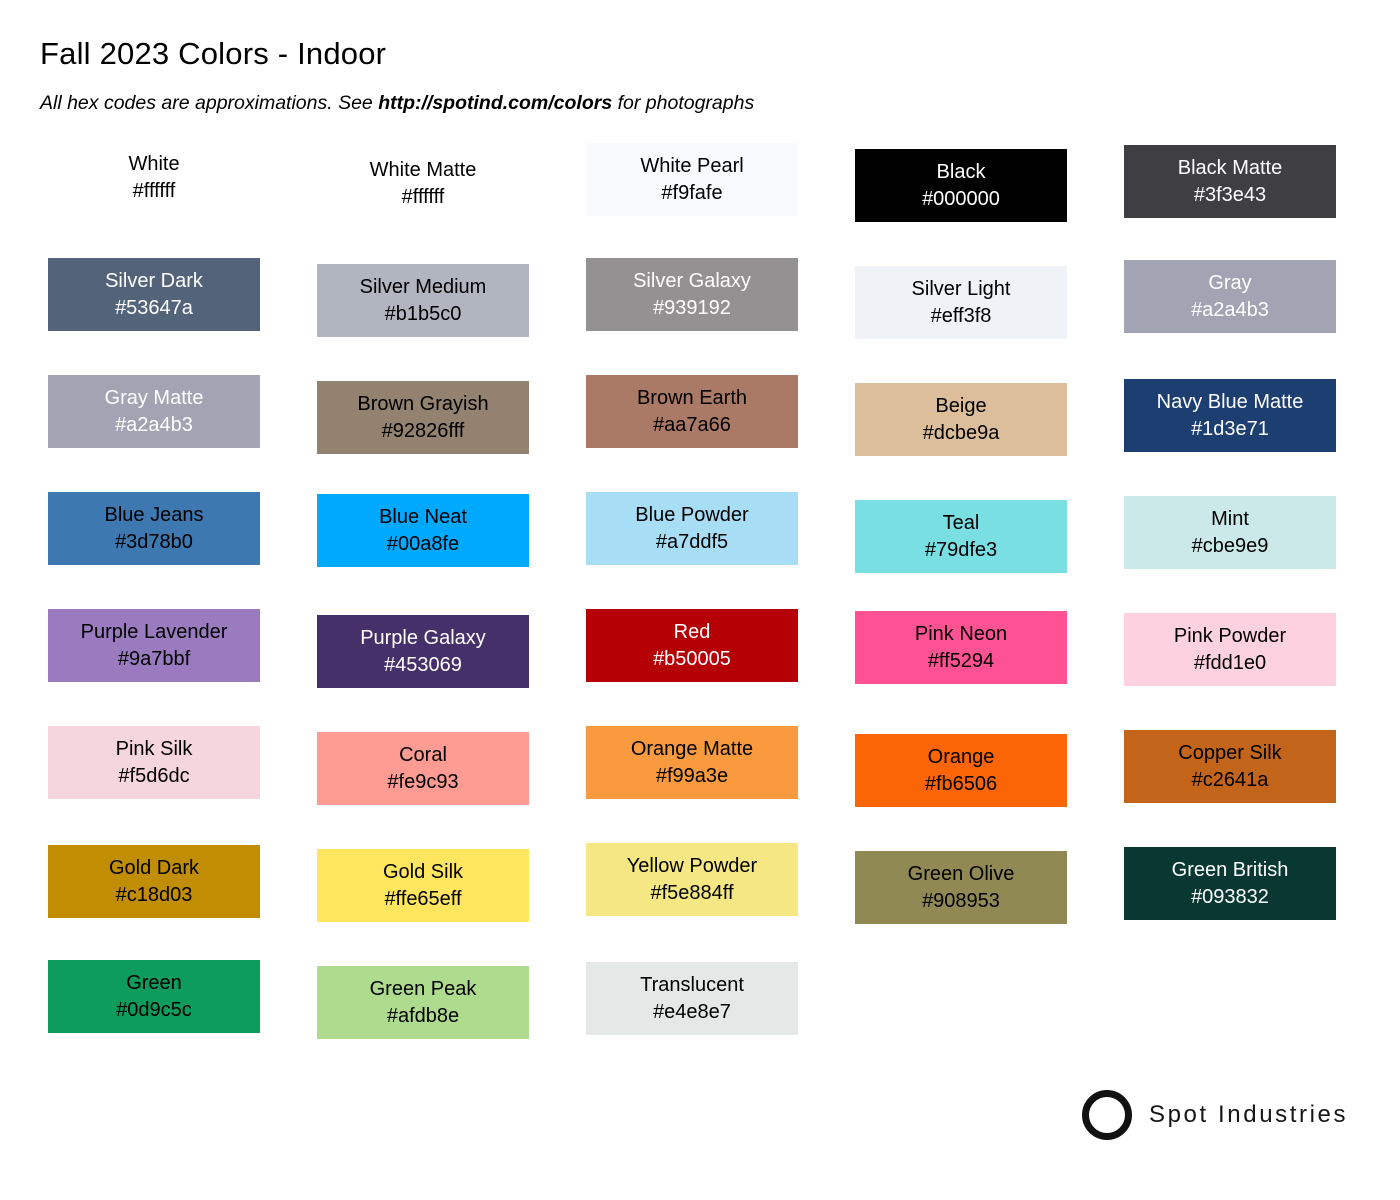  Describe the element at coordinates (423, 768) in the screenshot. I see `swatch-coral: Coral #fe9c93` at that location.